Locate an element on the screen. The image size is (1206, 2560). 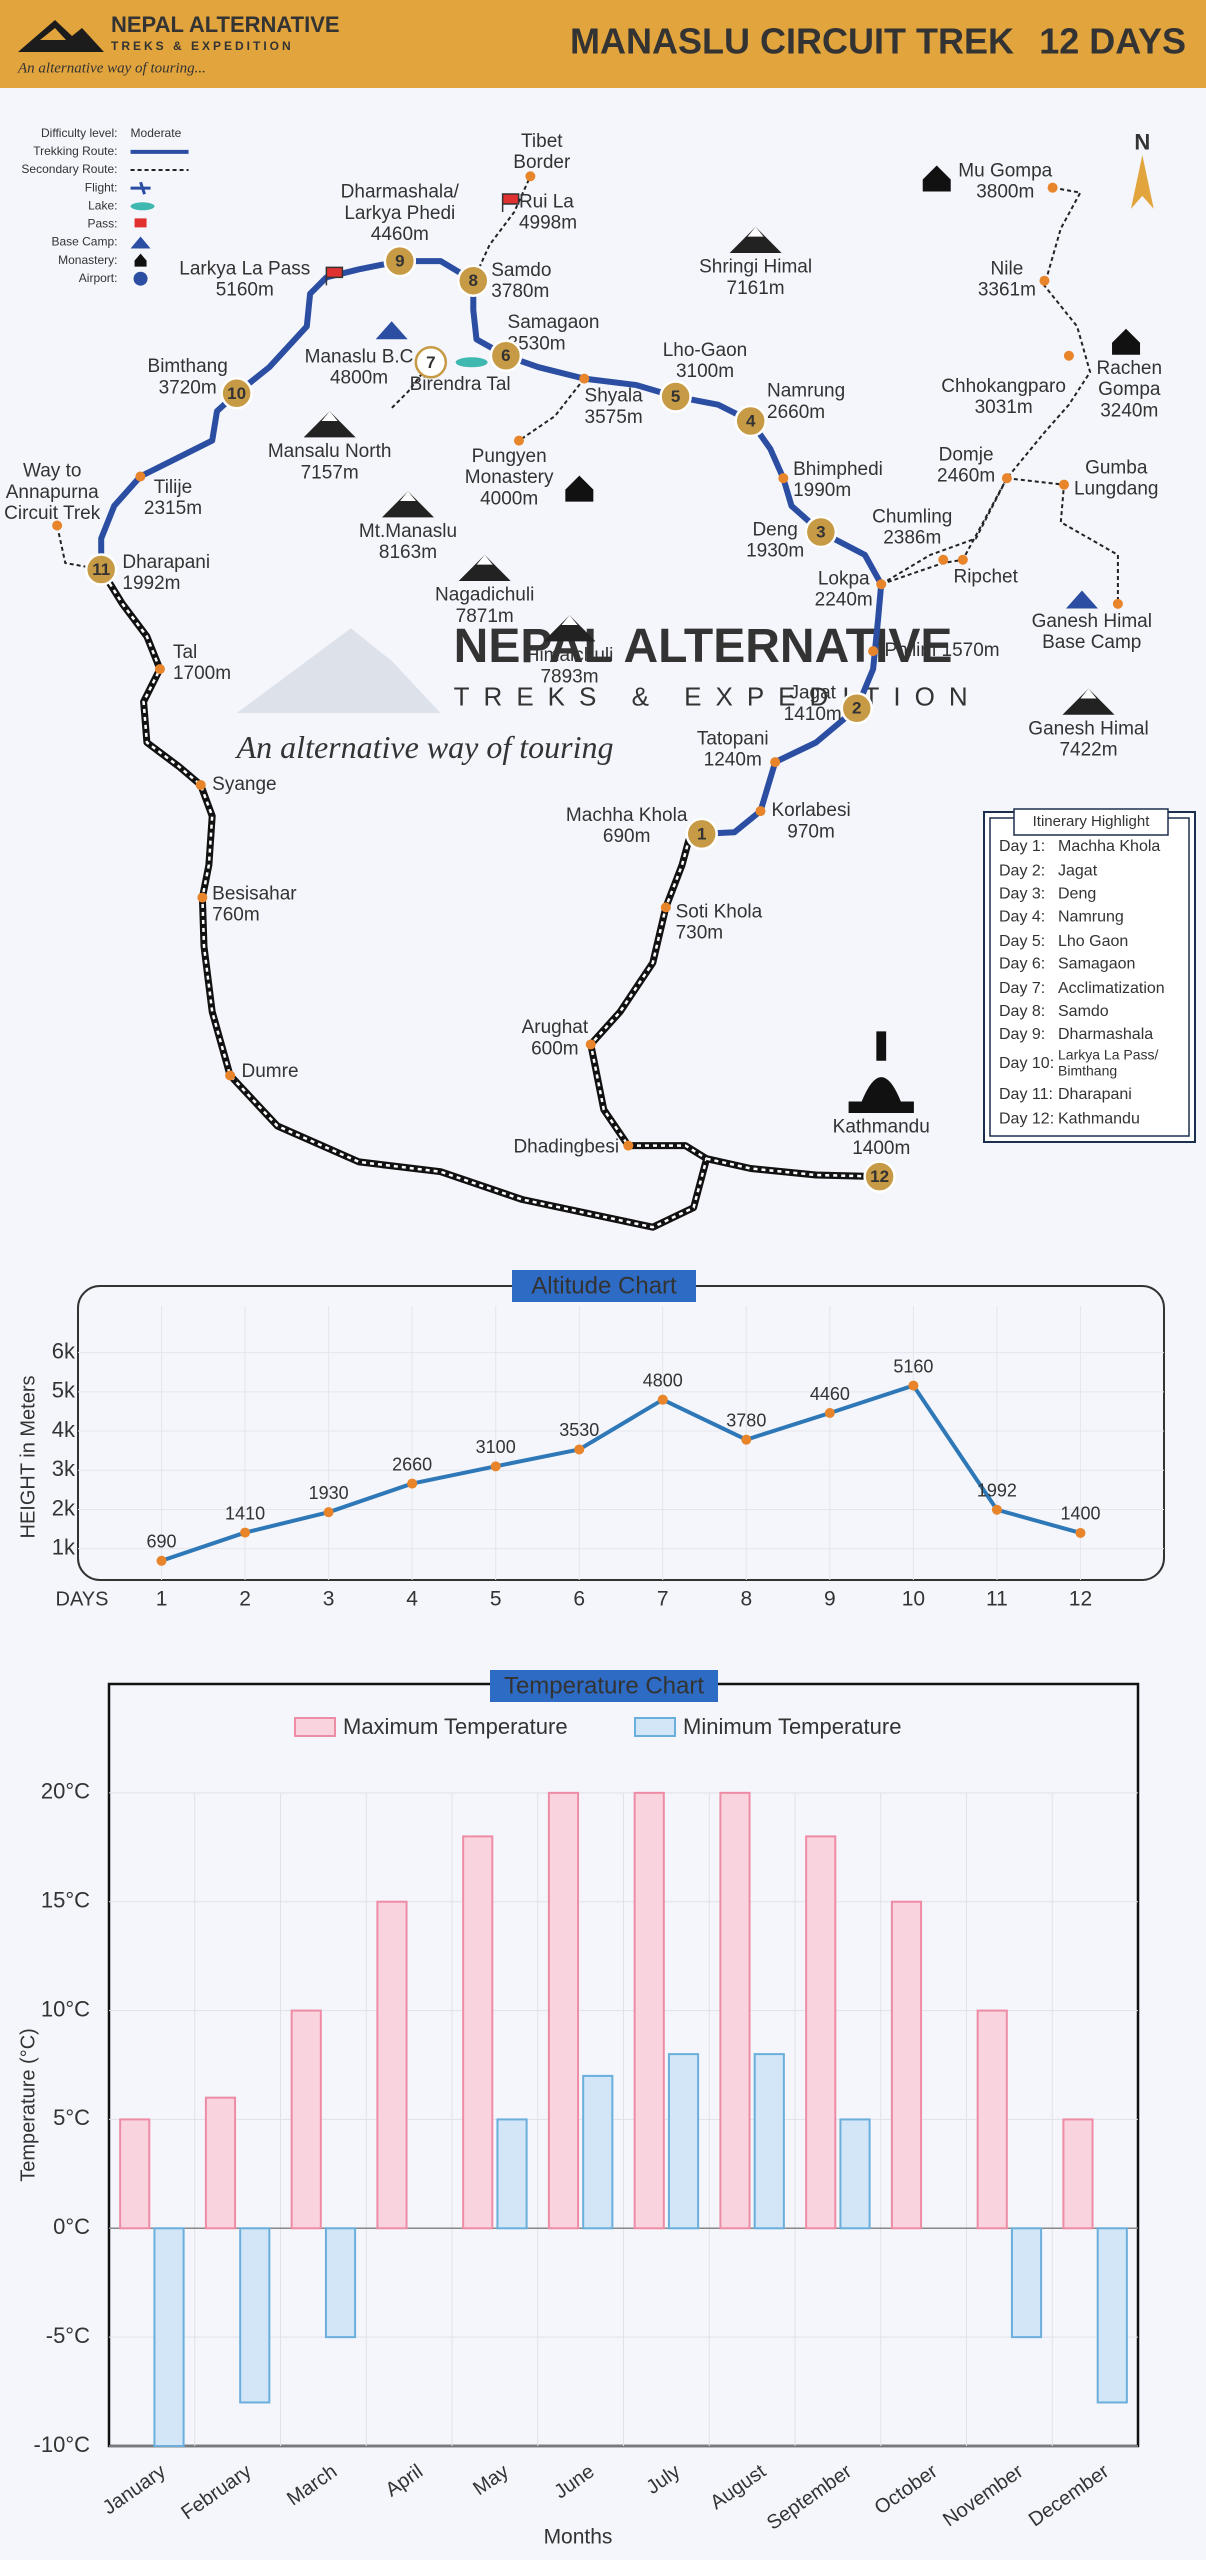
place-label: 1930m is located at coordinates (775, 551).